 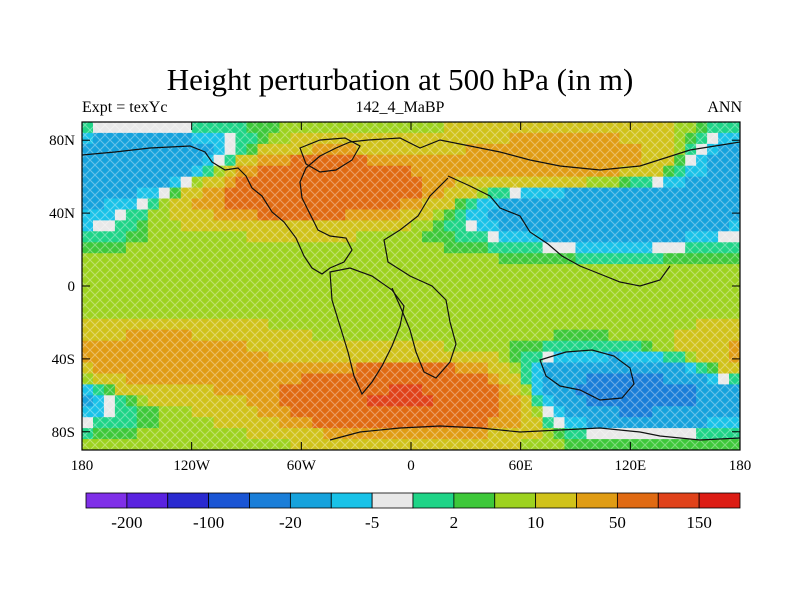 What do you see at coordinates (72, 287) in the screenshot?
I see `y-tick-label: 0` at bounding box center [72, 287].